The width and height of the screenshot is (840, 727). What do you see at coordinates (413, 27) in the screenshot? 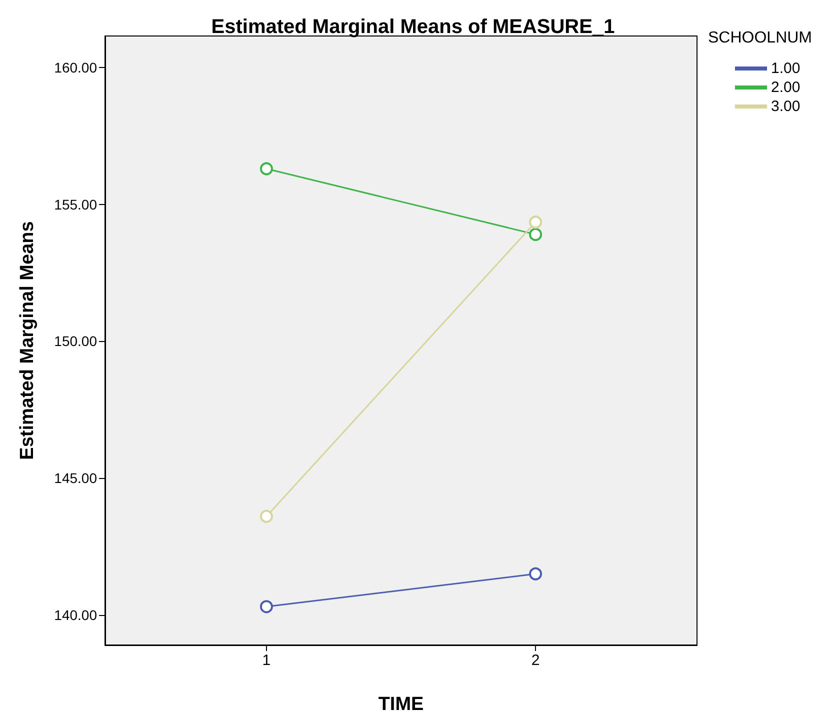
I see `chart-title: Estimated Marginal Means of MEASURE_1` at bounding box center [413, 27].